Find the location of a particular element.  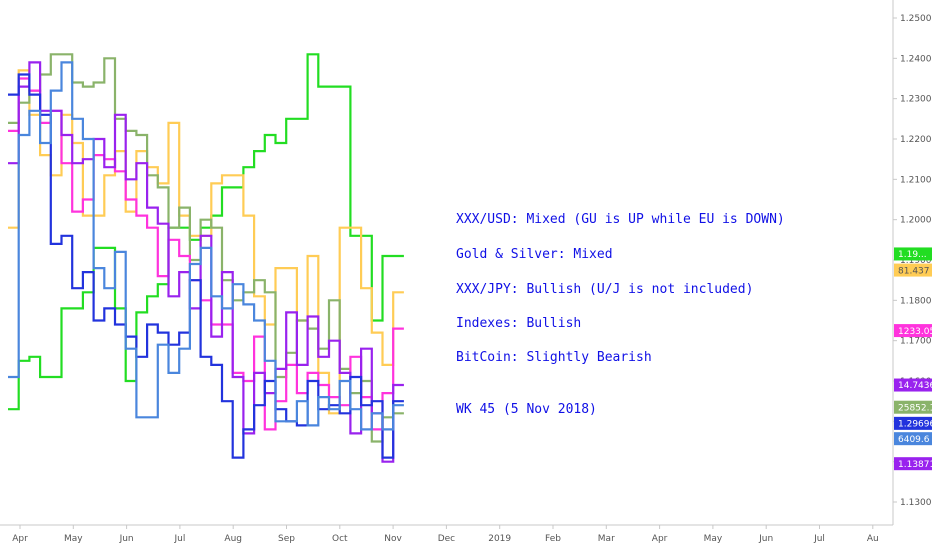

price-badge: 1.29696 is located at coordinates (913, 423).